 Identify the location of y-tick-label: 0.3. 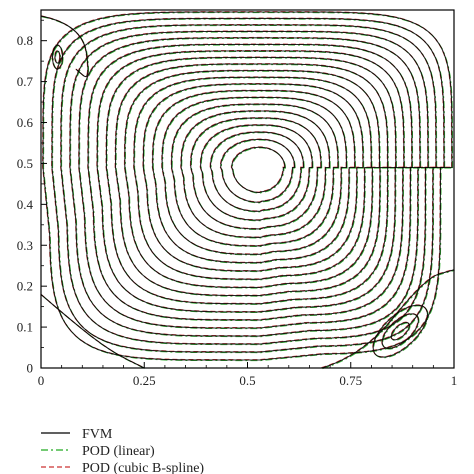
(25, 245).